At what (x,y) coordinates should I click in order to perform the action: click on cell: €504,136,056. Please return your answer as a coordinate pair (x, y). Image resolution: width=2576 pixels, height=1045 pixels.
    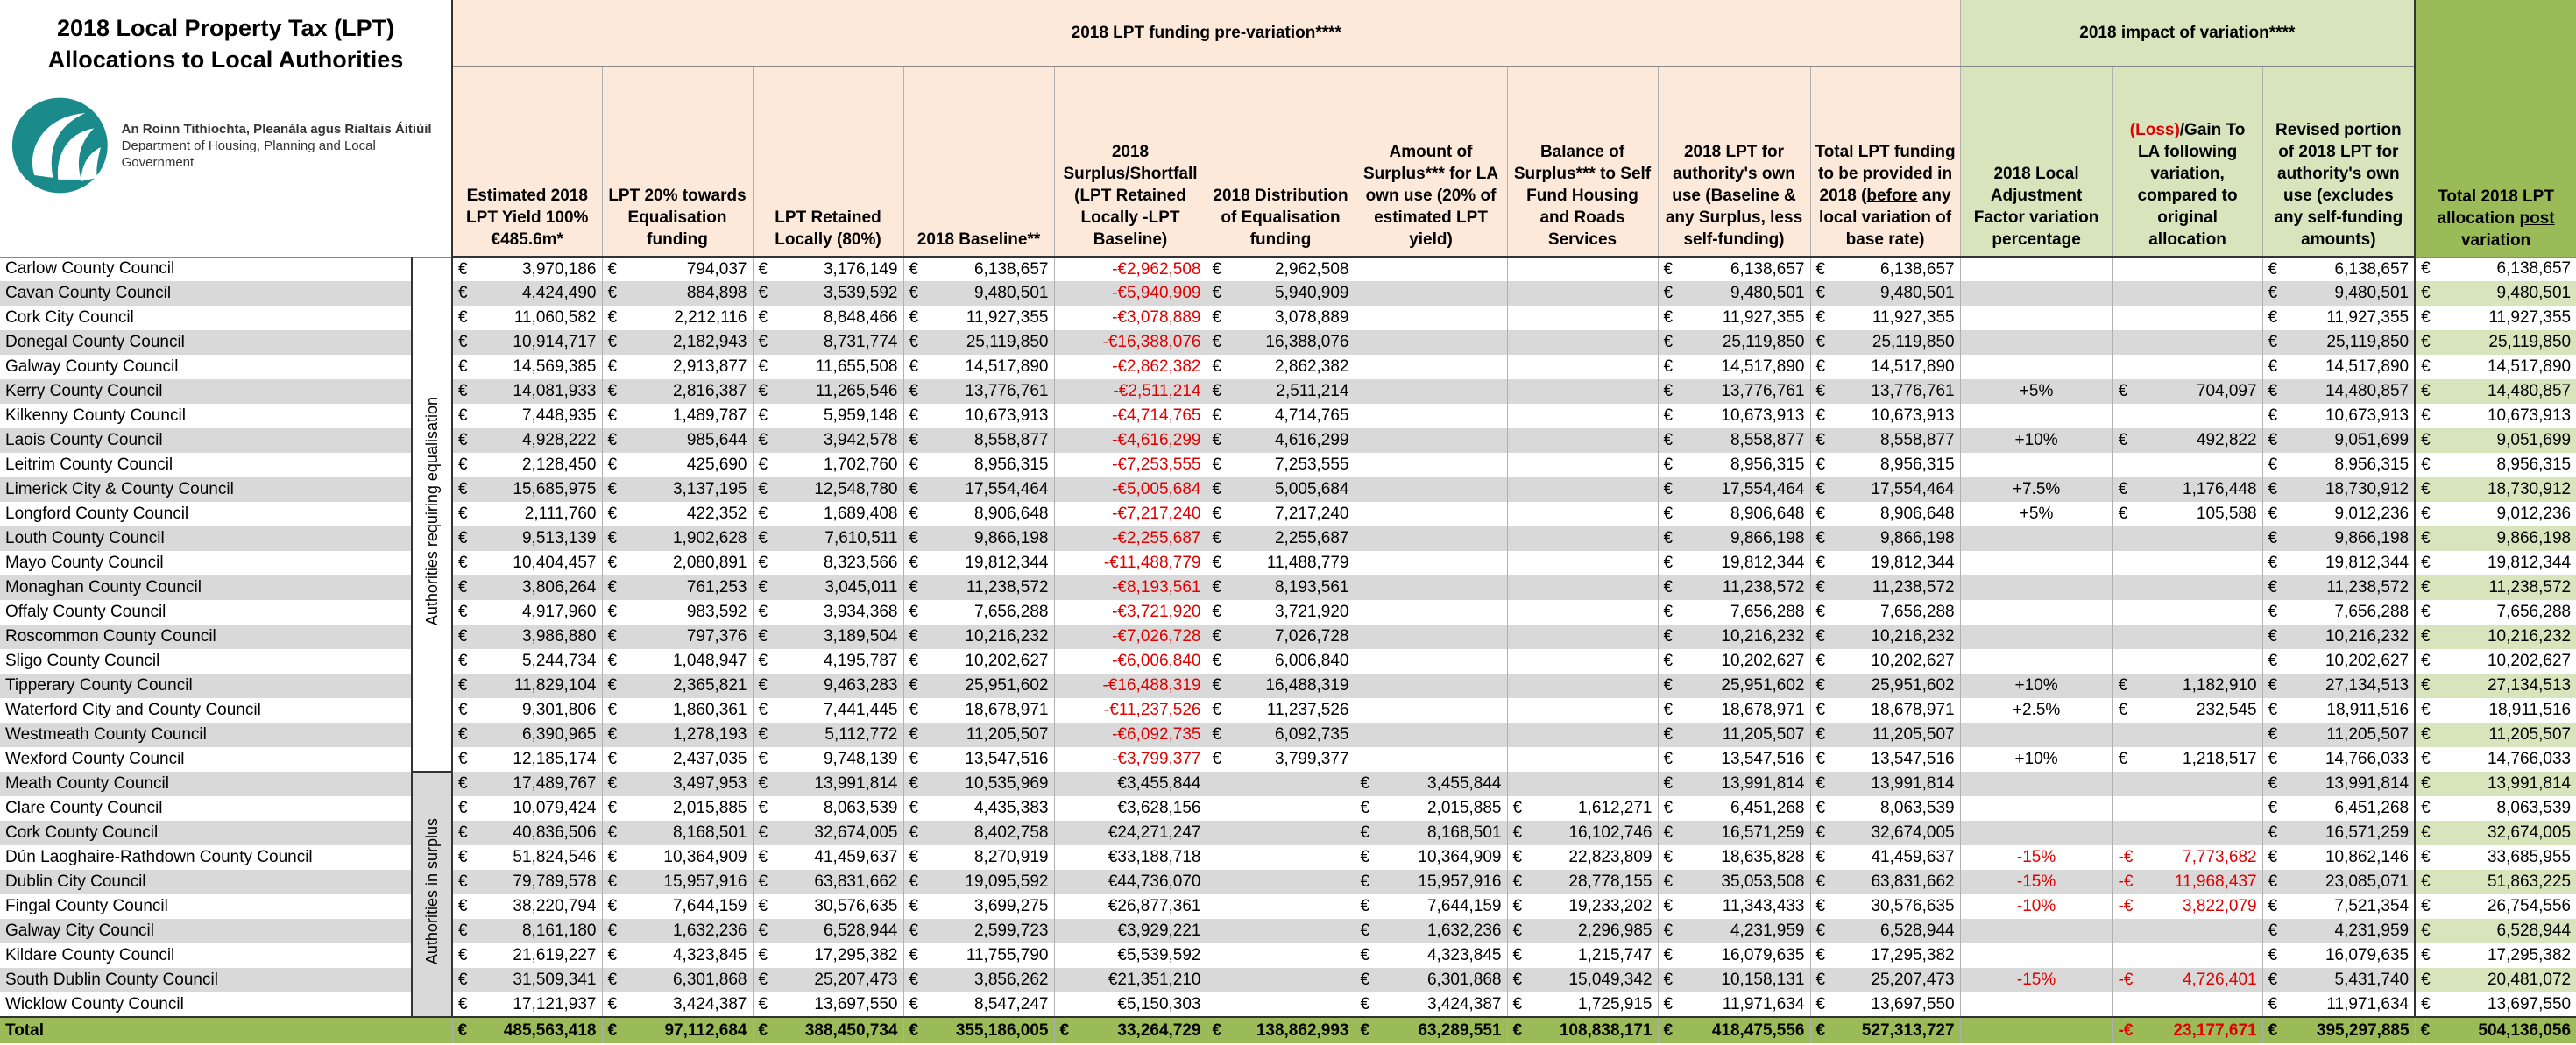
    Looking at the image, I should click on (2495, 1029).